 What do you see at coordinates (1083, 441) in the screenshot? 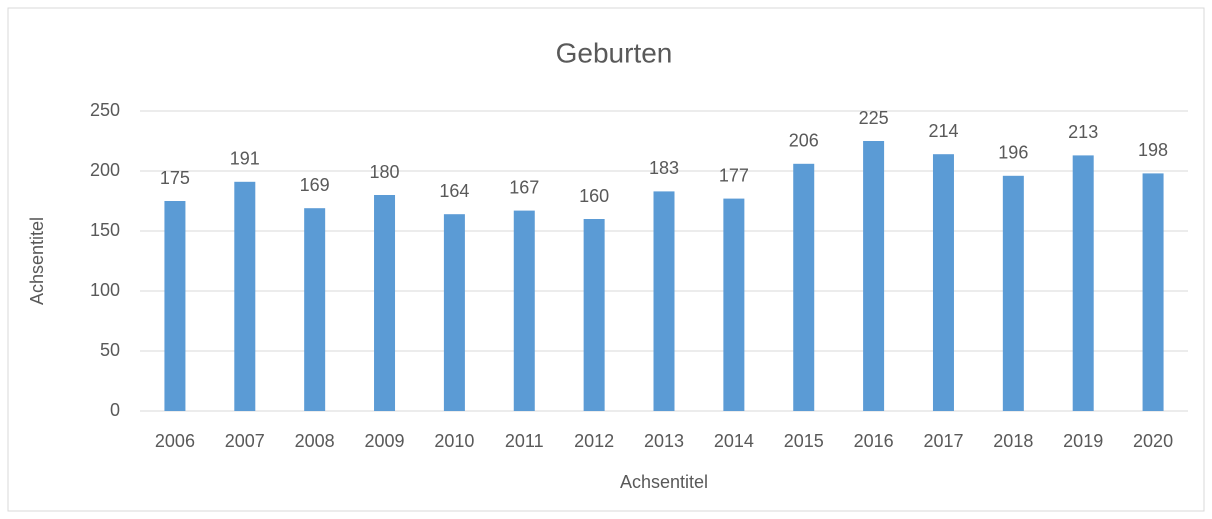
I see `x-tick-label: 2019` at bounding box center [1083, 441].